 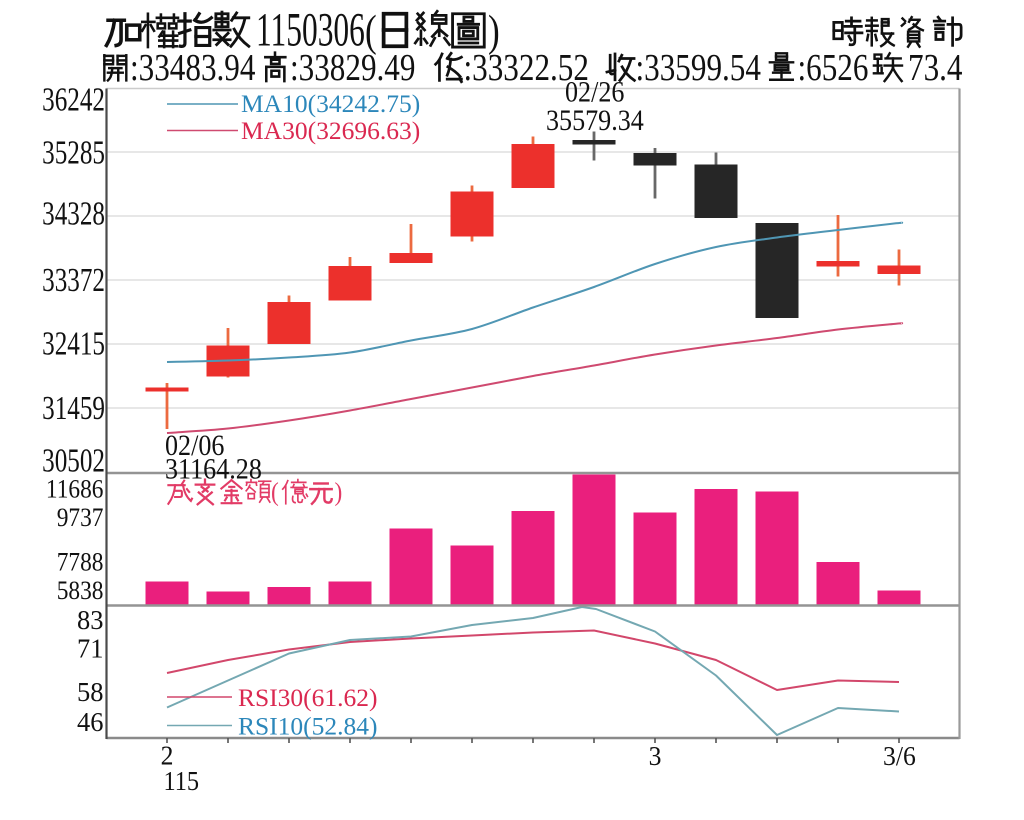 I want to click on svg-text: 31459, so click(x=73, y=408).